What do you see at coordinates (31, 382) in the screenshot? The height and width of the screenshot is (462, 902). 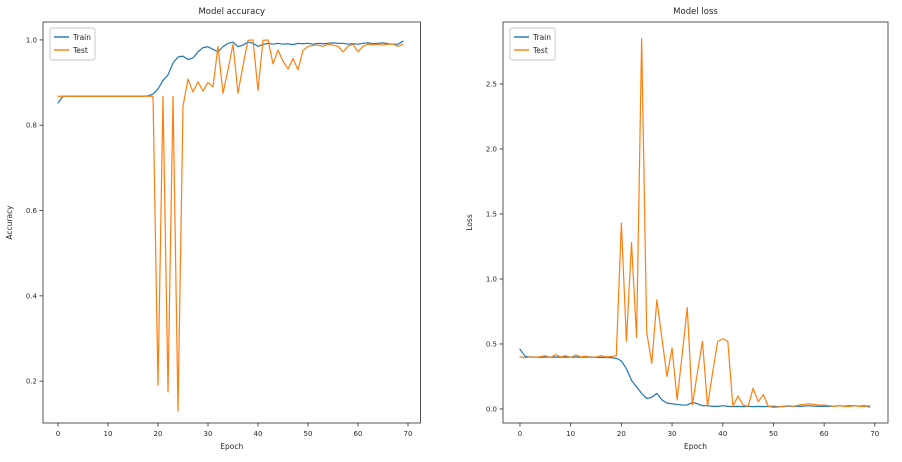 I see `y-tick-label: 0.2` at bounding box center [31, 382].